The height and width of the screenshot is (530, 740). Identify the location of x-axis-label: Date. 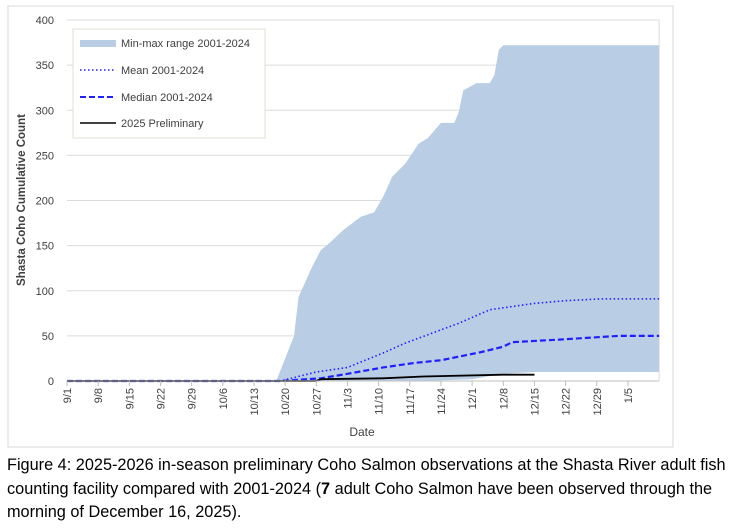
(362, 432).